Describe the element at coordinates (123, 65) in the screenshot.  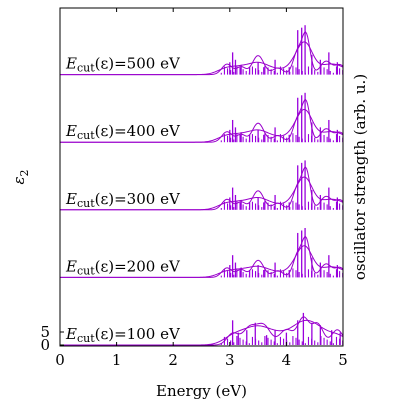
I see `panel-label: Ecut(ε)=500 eV` at that location.